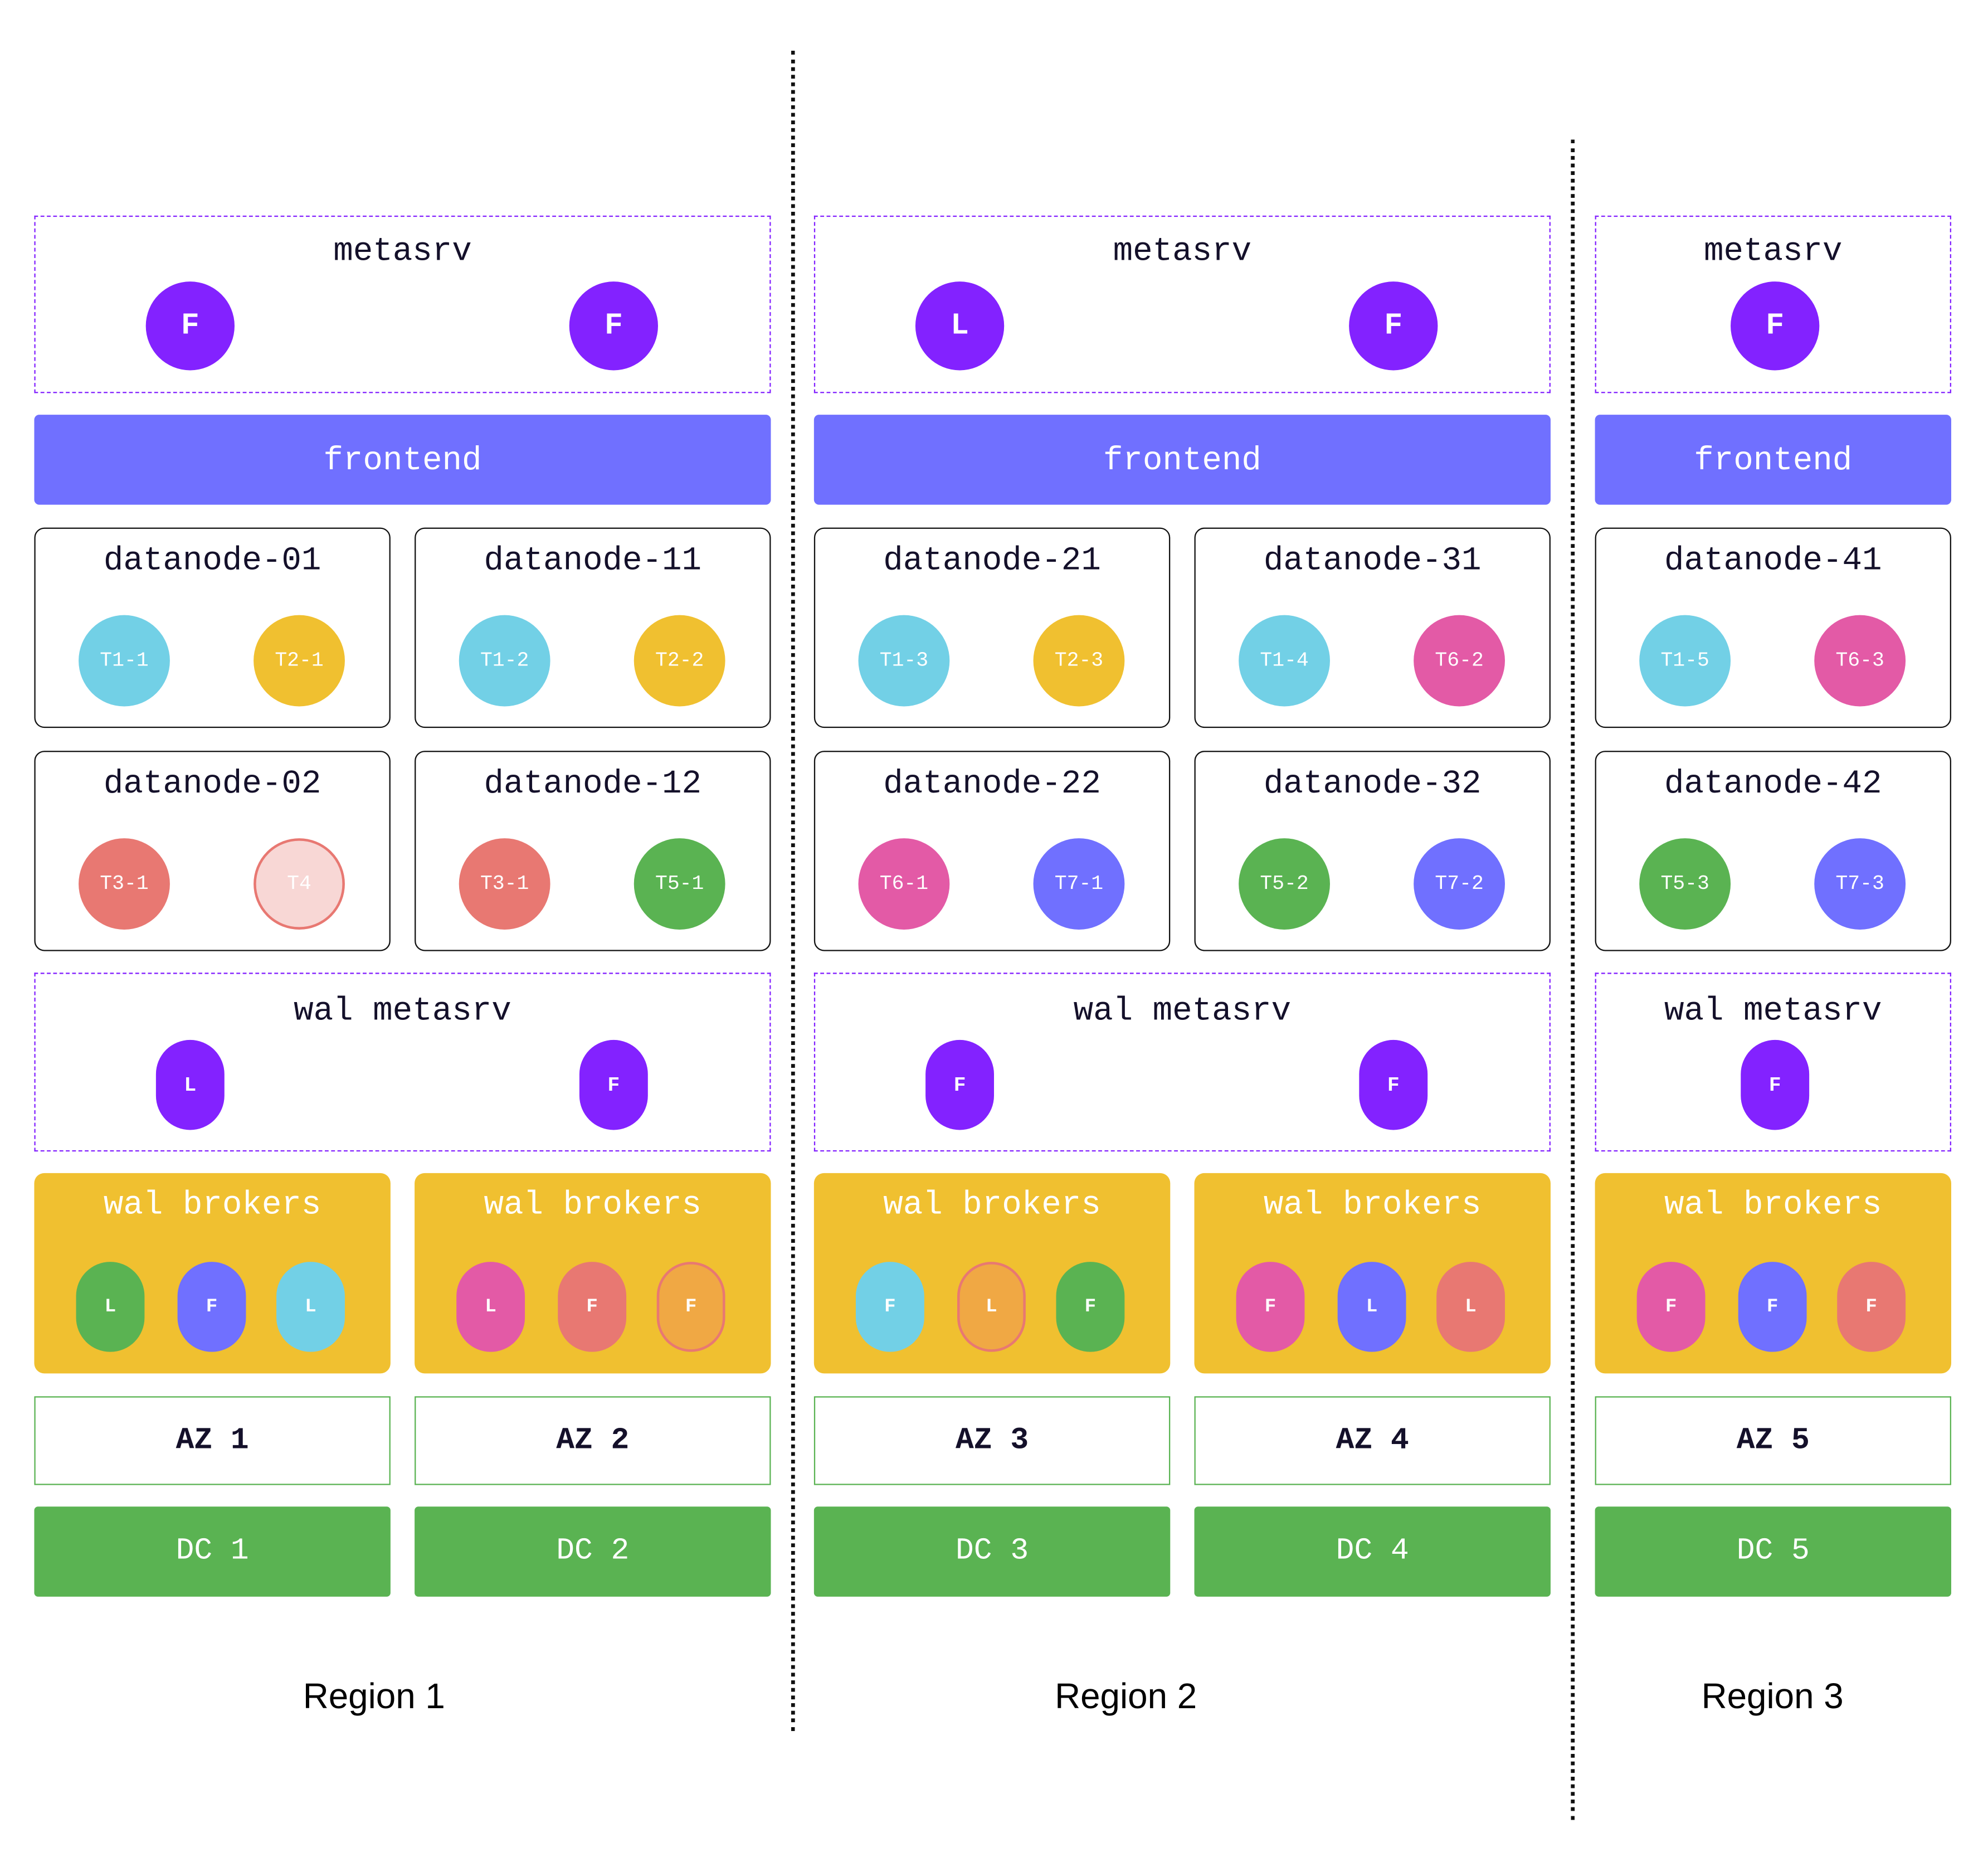 The height and width of the screenshot is (1857, 1988). I want to click on wal-metasrv-box: wal metasrv F F, so click(1182, 1062).